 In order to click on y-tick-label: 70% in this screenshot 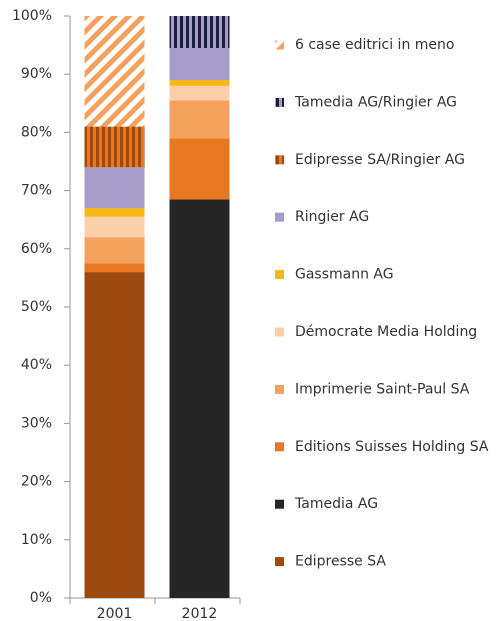, I will do `click(36, 191)`.